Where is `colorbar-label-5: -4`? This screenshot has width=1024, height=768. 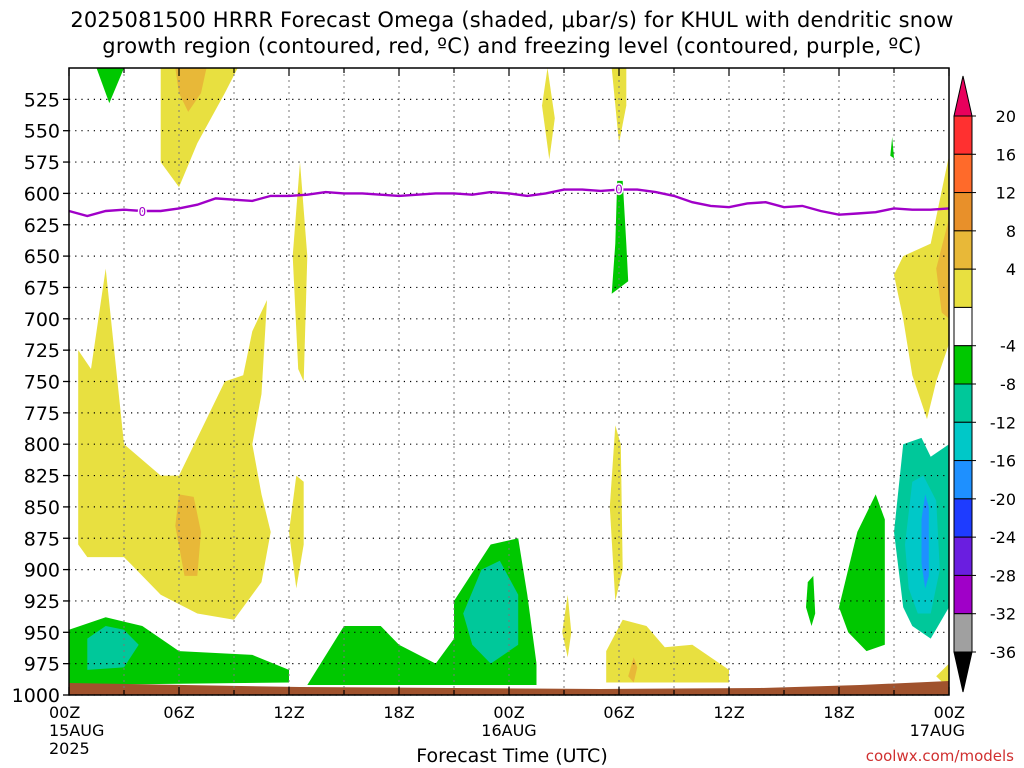
colorbar-label-5: -4 is located at coordinates (1008, 346).